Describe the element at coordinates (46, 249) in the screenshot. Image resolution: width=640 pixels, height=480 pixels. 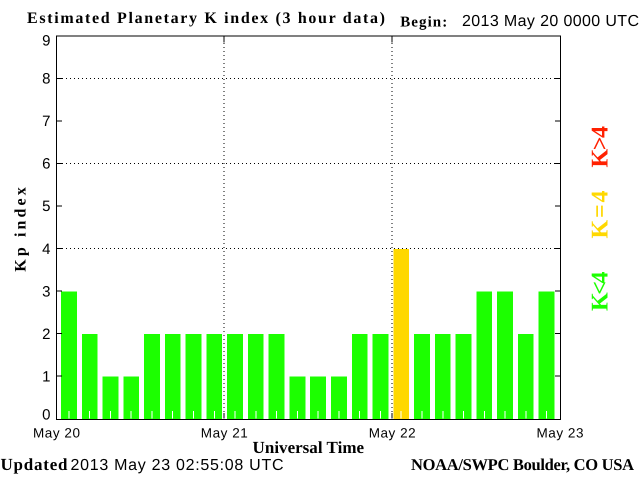
I see `svg-text: 4` at that location.